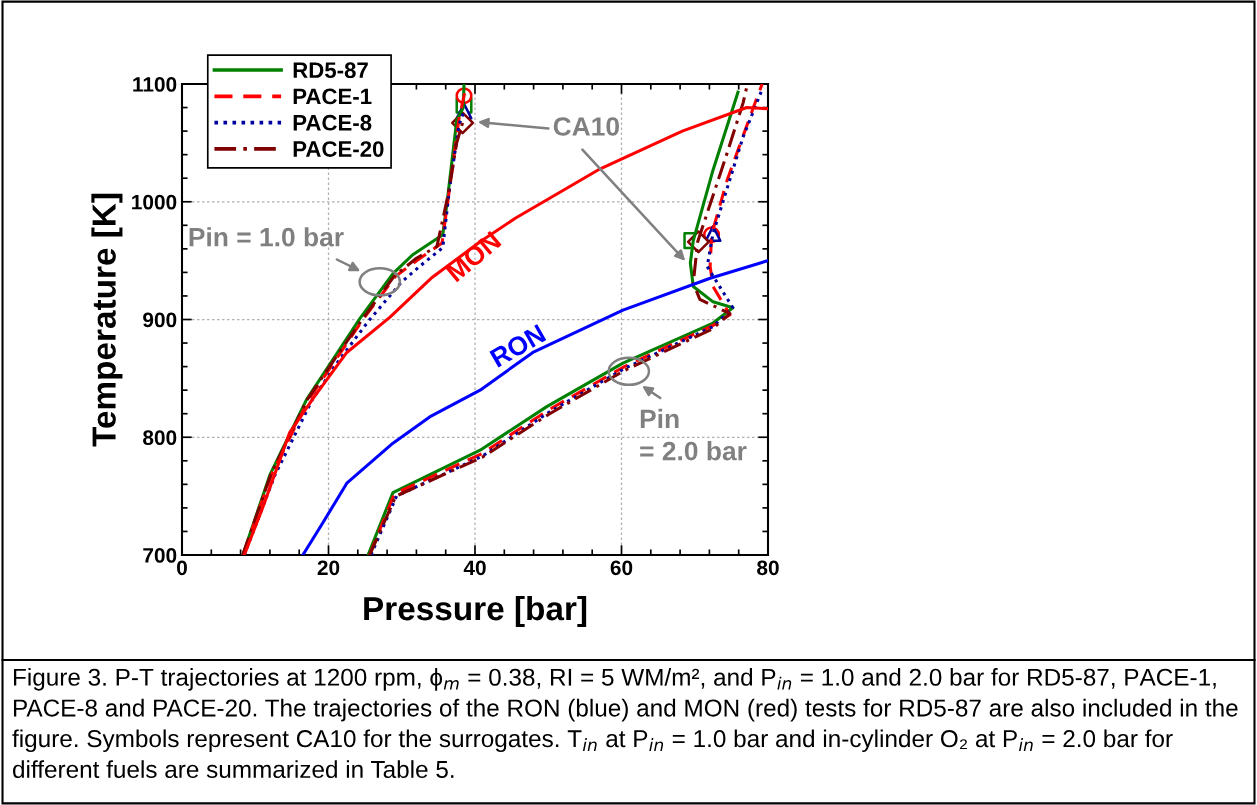  I want to click on y-tick-label: 800, so click(160, 437).